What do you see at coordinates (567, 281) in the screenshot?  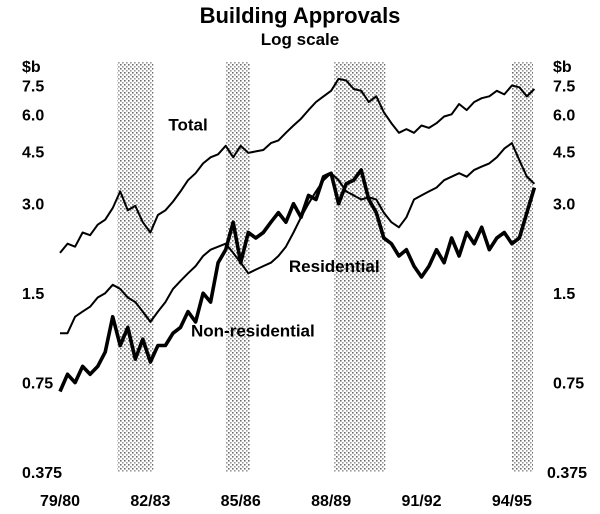 I see `y-axis-right-ticks: 0.375 0.75 1.5 3.0 4.5 6.0 7.5` at bounding box center [567, 281].